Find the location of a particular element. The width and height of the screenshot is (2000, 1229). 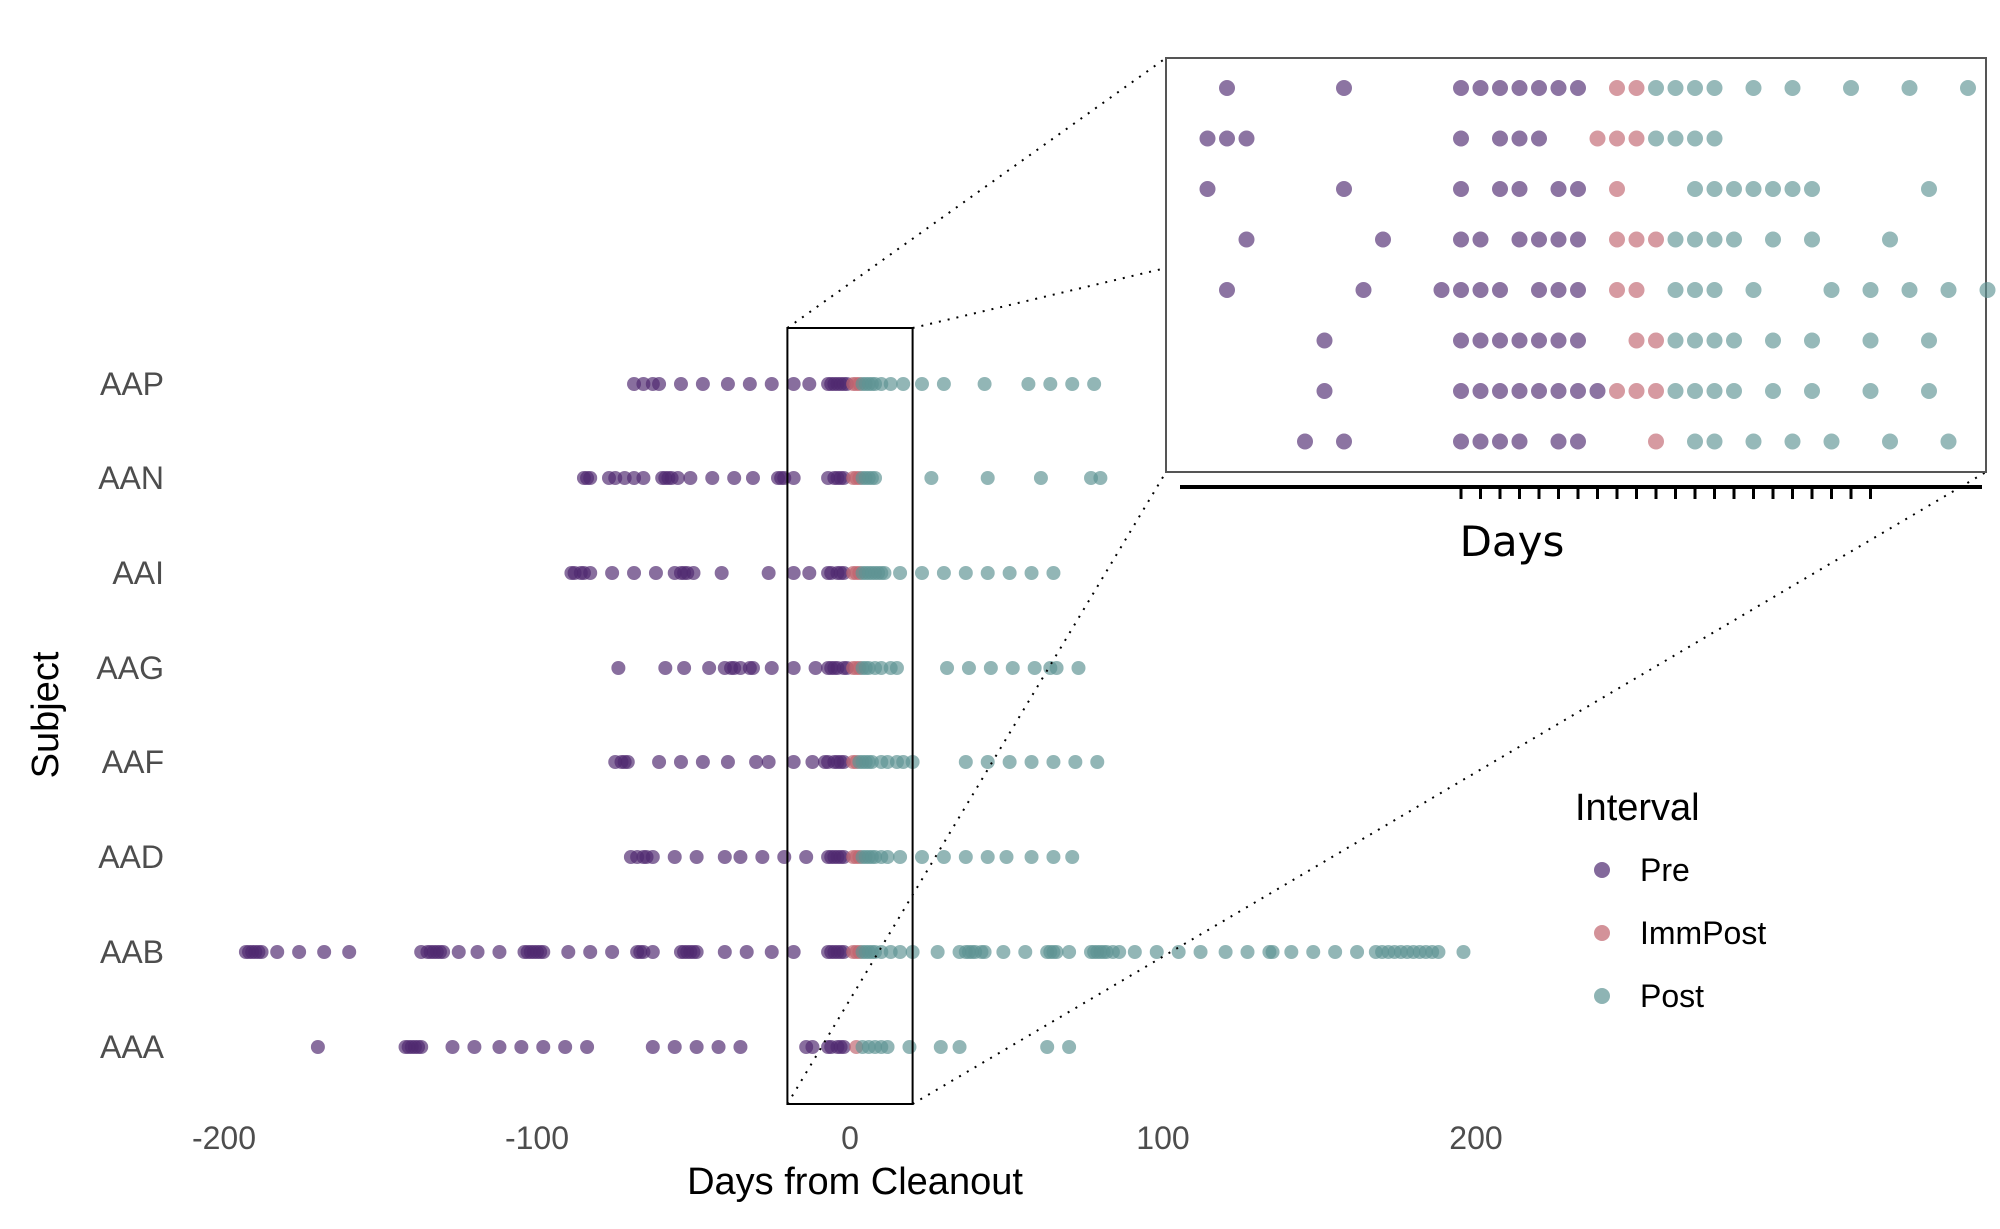

x-tick-label: 0 is located at coordinates (850, 1138).